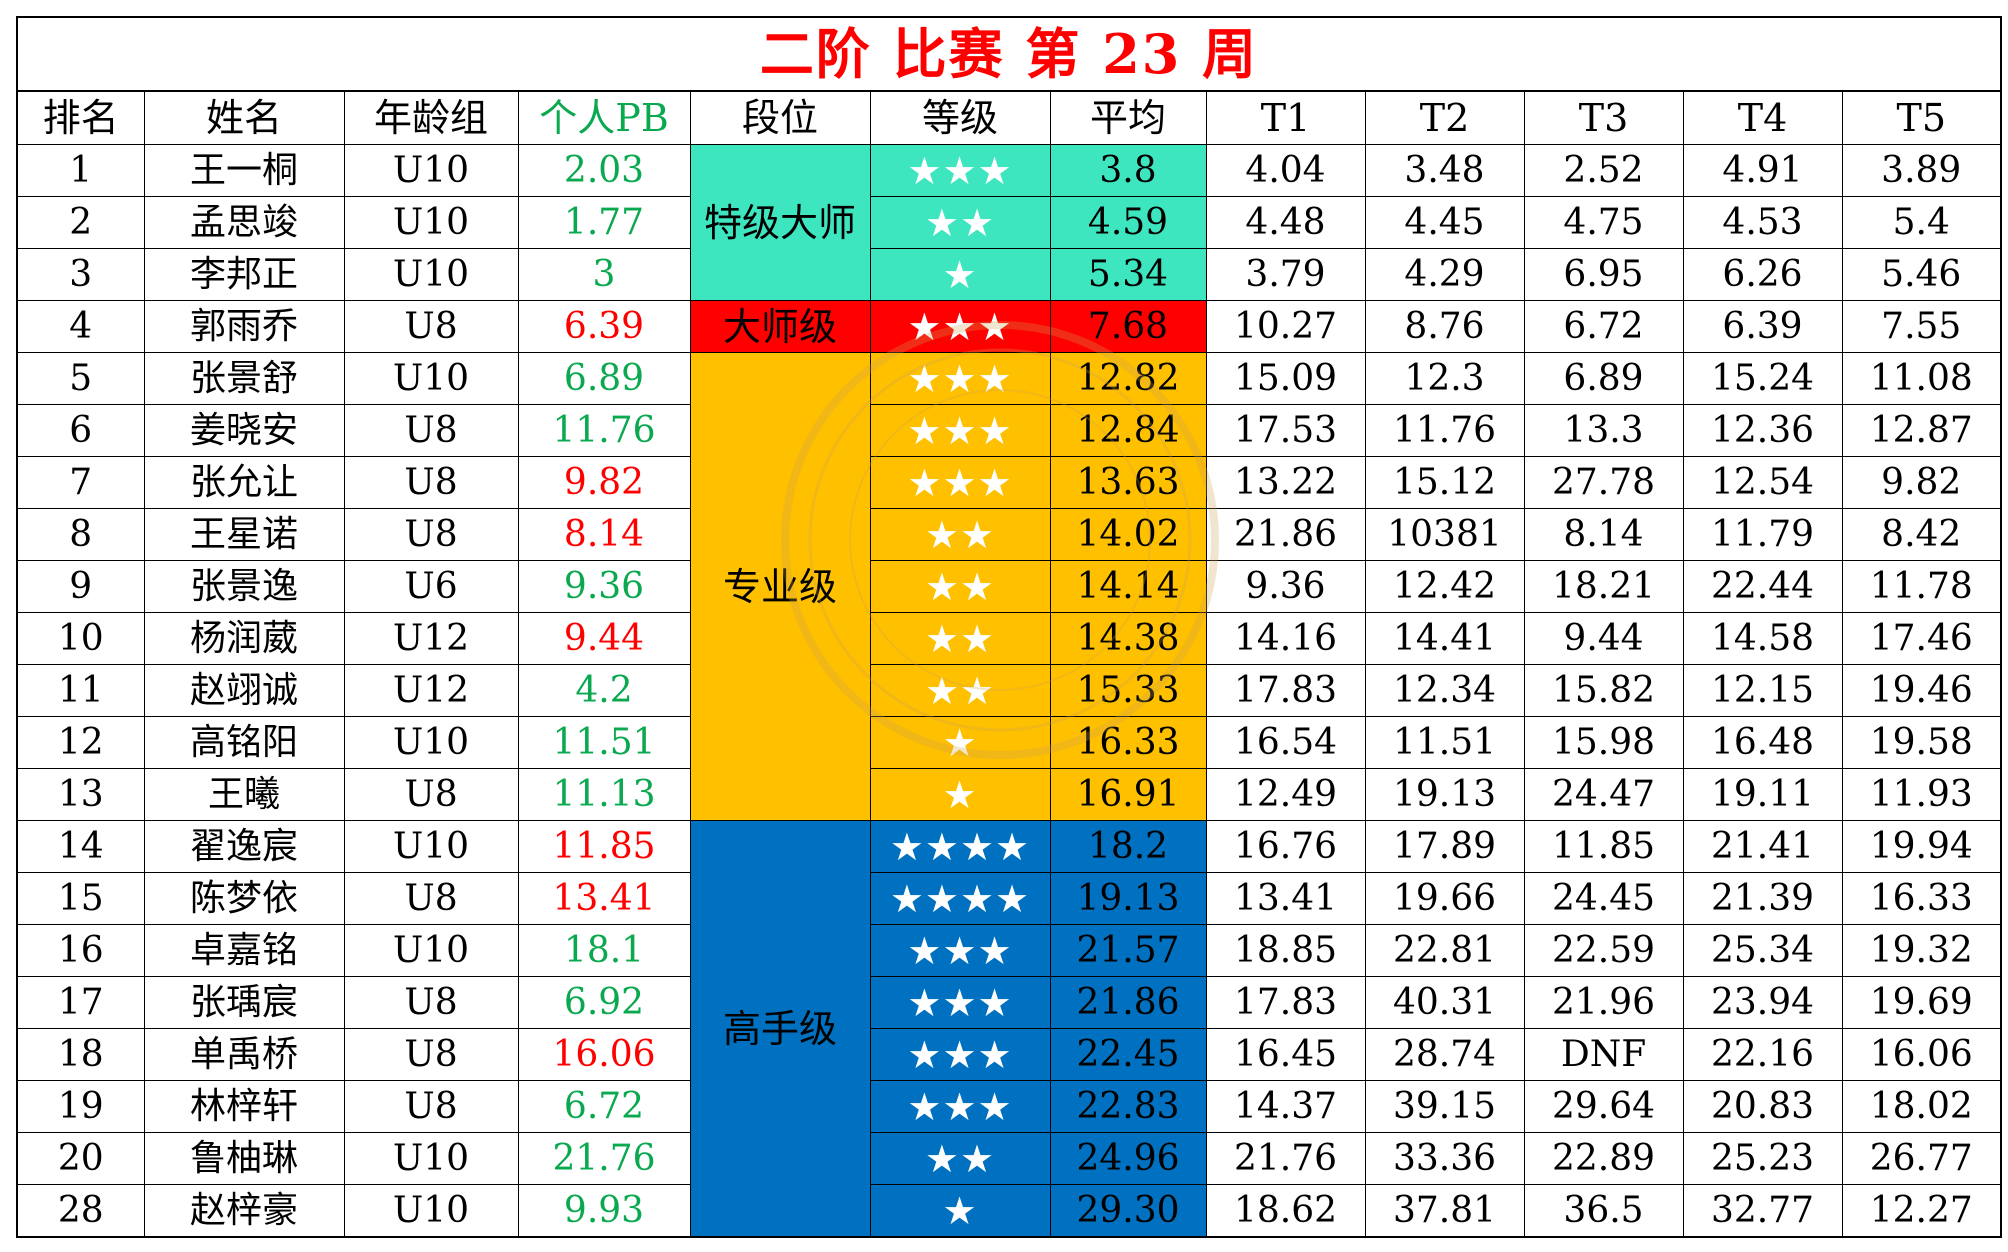 The image size is (2008, 1252). I want to click on time-cell-t1: 16.76, so click(1285, 846).